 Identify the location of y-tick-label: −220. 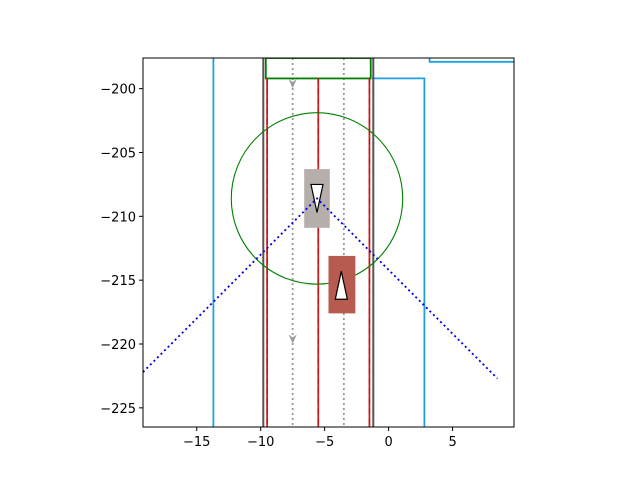
(118, 345).